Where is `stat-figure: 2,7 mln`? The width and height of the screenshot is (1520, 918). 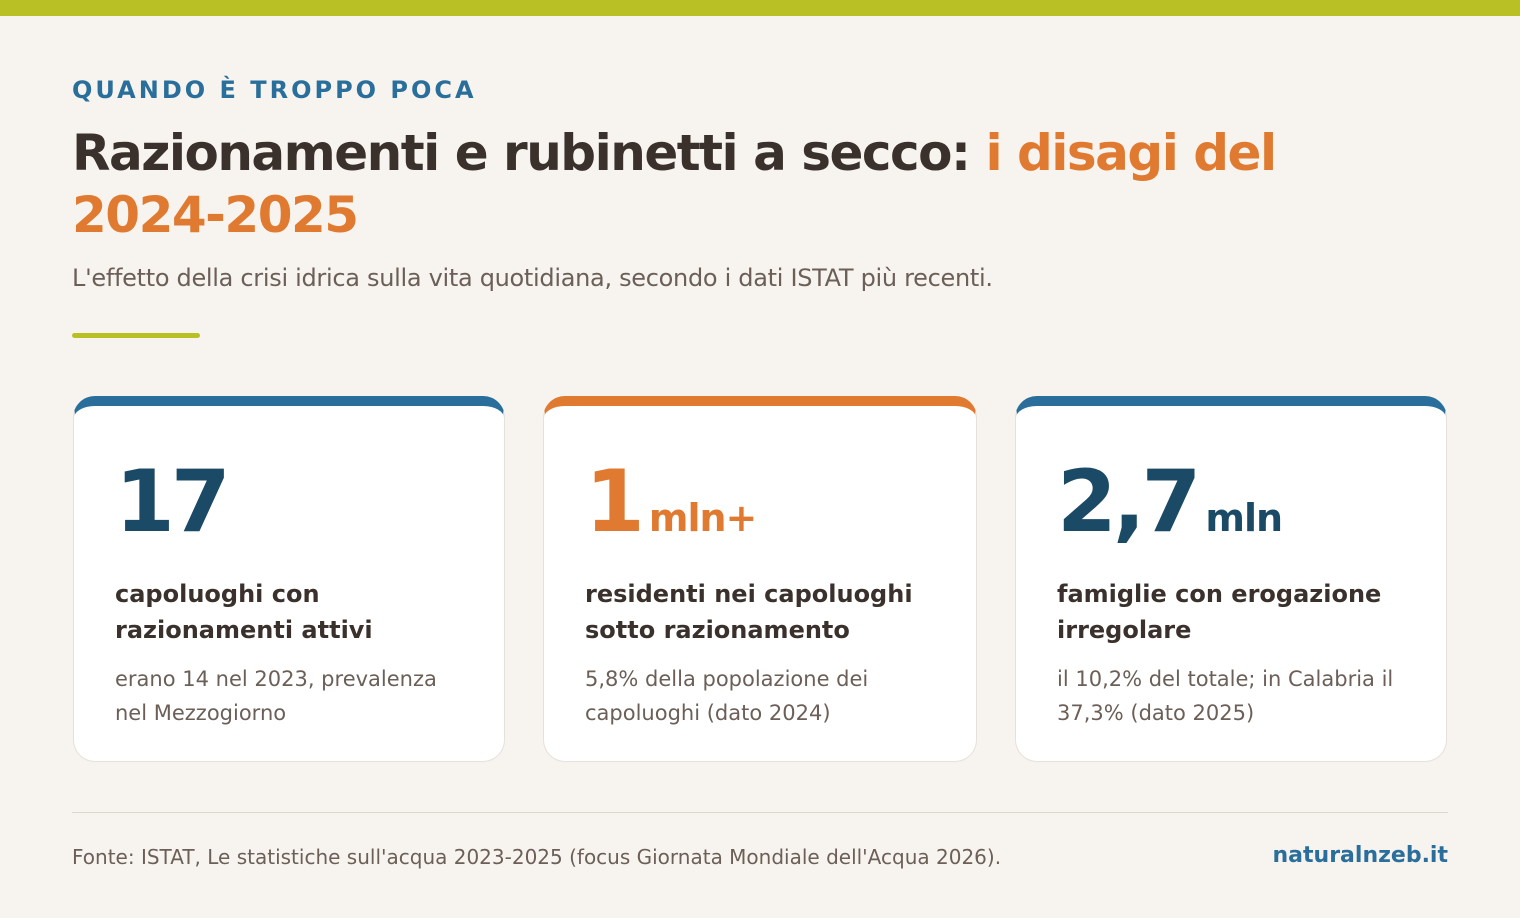 stat-figure: 2,7 mln is located at coordinates (1231, 502).